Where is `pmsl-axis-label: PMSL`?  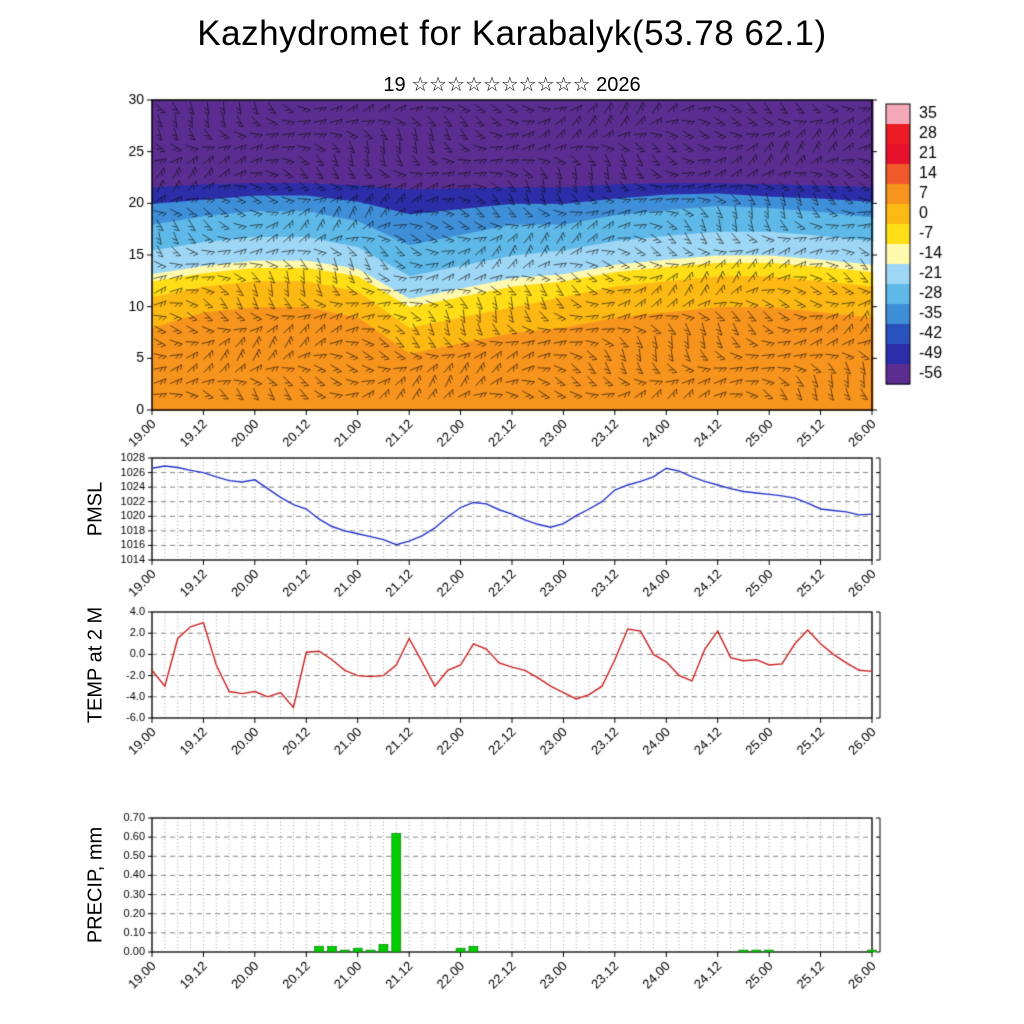 pmsl-axis-label: PMSL is located at coordinates (95, 509).